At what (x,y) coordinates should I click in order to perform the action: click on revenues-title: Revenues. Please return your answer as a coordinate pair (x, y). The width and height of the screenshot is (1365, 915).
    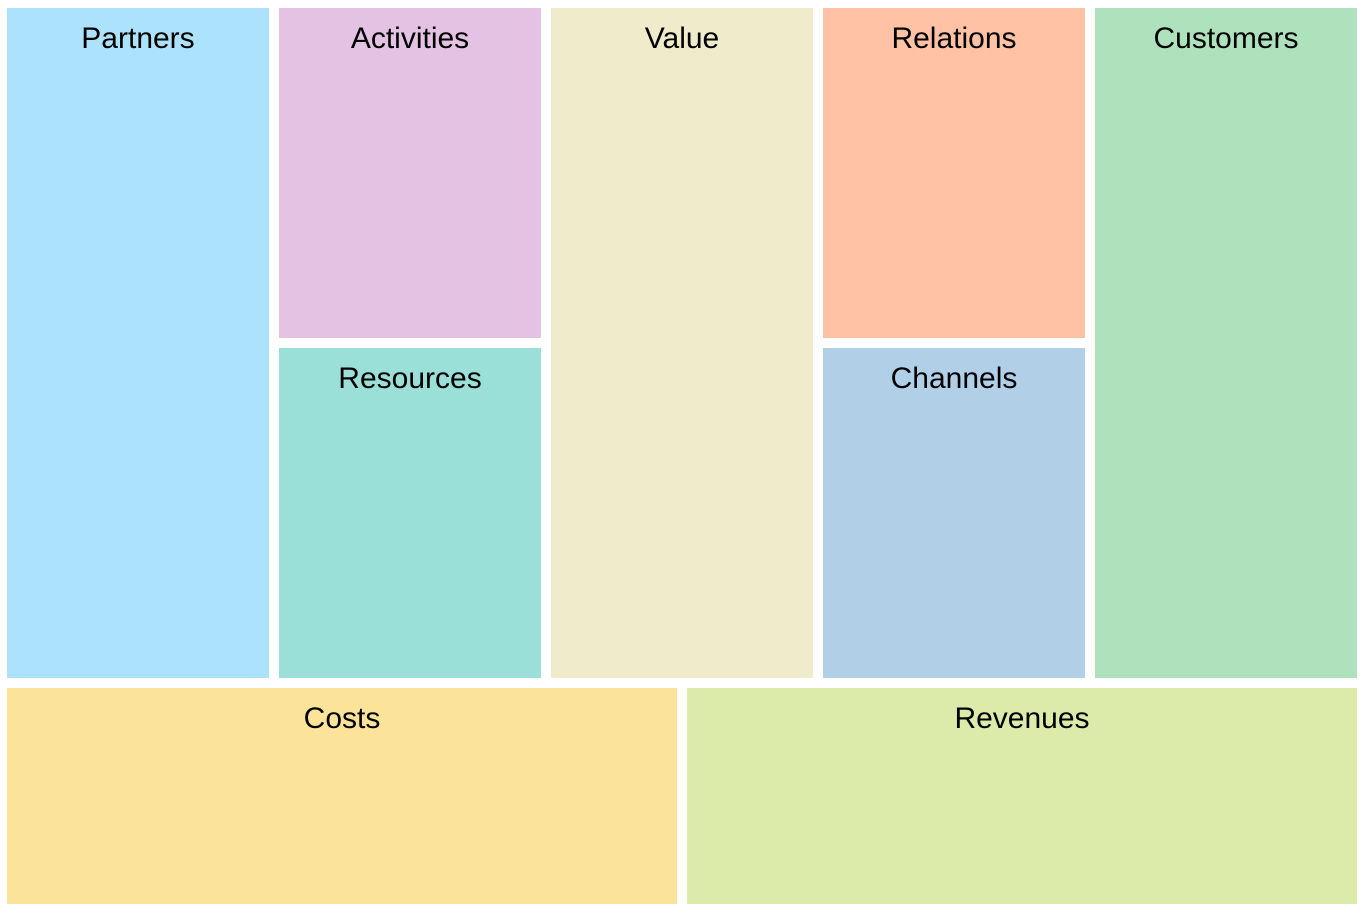
    Looking at the image, I should click on (1022, 718).